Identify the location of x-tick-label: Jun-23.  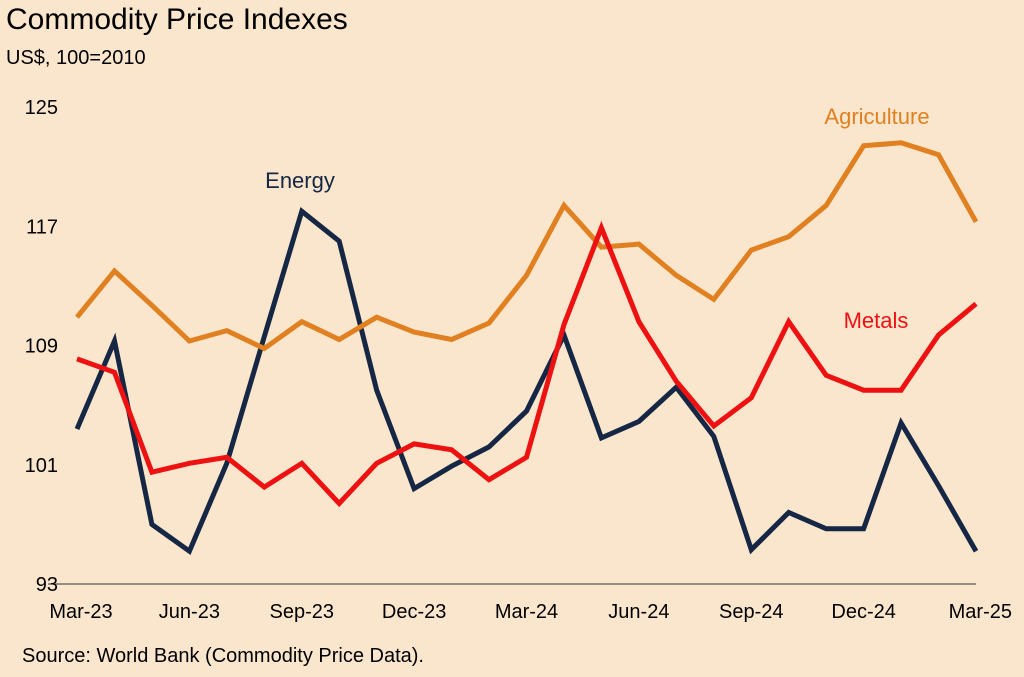
(189, 612).